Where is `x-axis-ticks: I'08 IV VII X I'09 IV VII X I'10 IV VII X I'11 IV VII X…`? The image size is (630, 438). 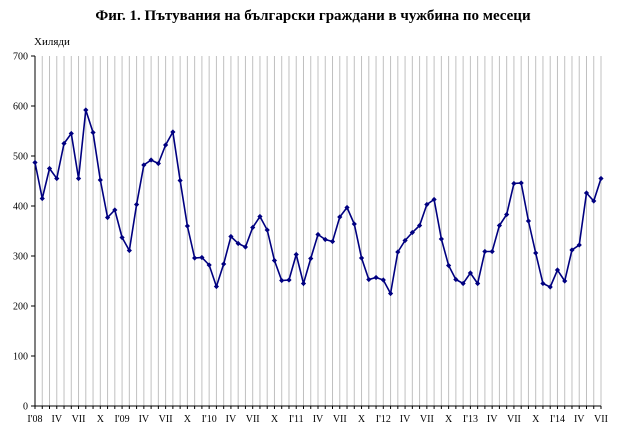 x-axis-ticks: I'08 IV VII X I'09 IV VII X I'10 IV VII X I'11 IV VII X… is located at coordinates (317, 415).